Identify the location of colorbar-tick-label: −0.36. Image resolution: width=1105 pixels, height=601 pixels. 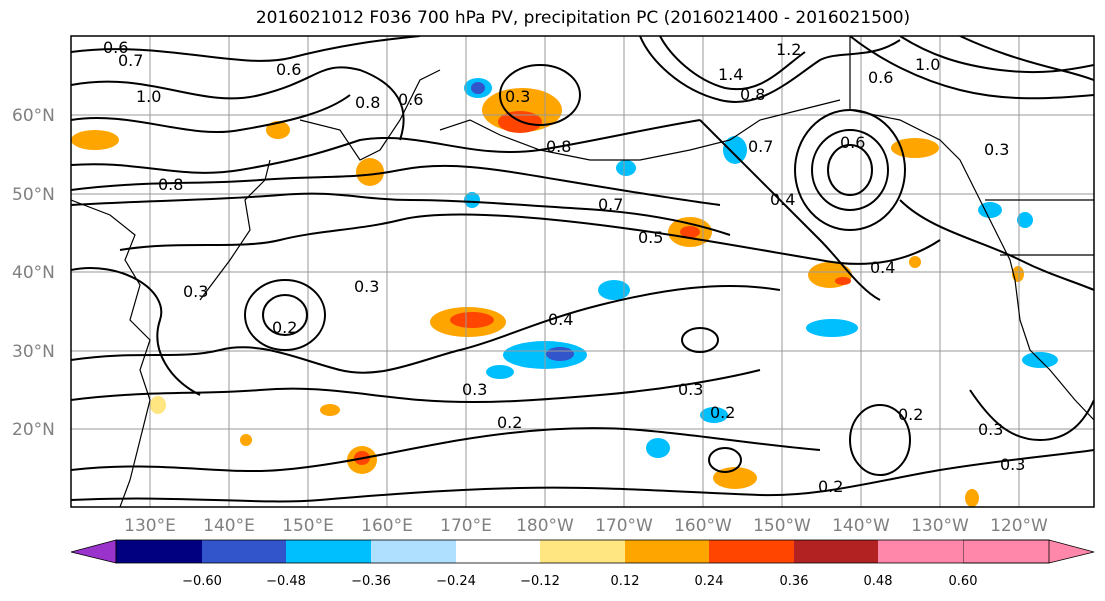
(371, 581).